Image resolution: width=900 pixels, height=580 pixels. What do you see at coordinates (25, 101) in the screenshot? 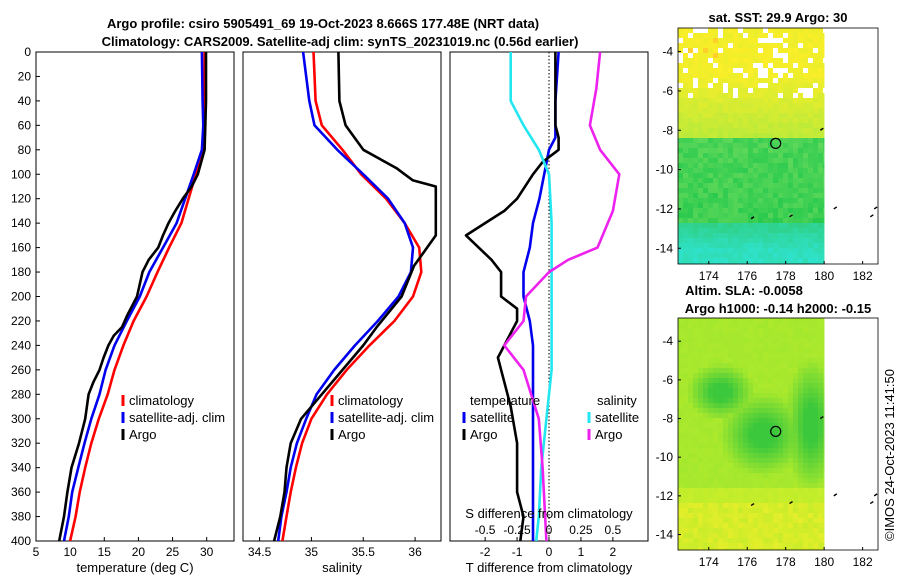
I see `y-tick-label: 40` at bounding box center [25, 101].